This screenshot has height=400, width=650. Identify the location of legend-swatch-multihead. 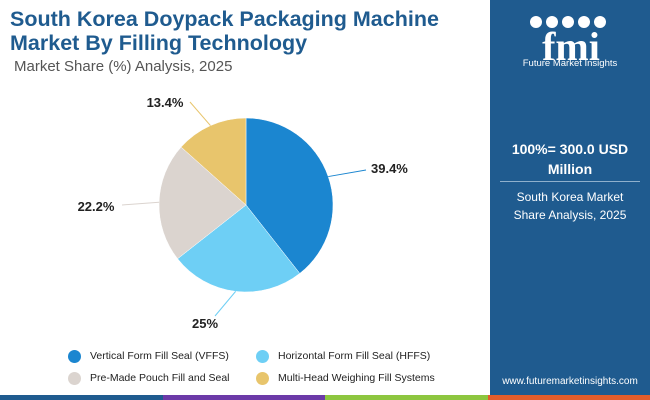
(262, 378).